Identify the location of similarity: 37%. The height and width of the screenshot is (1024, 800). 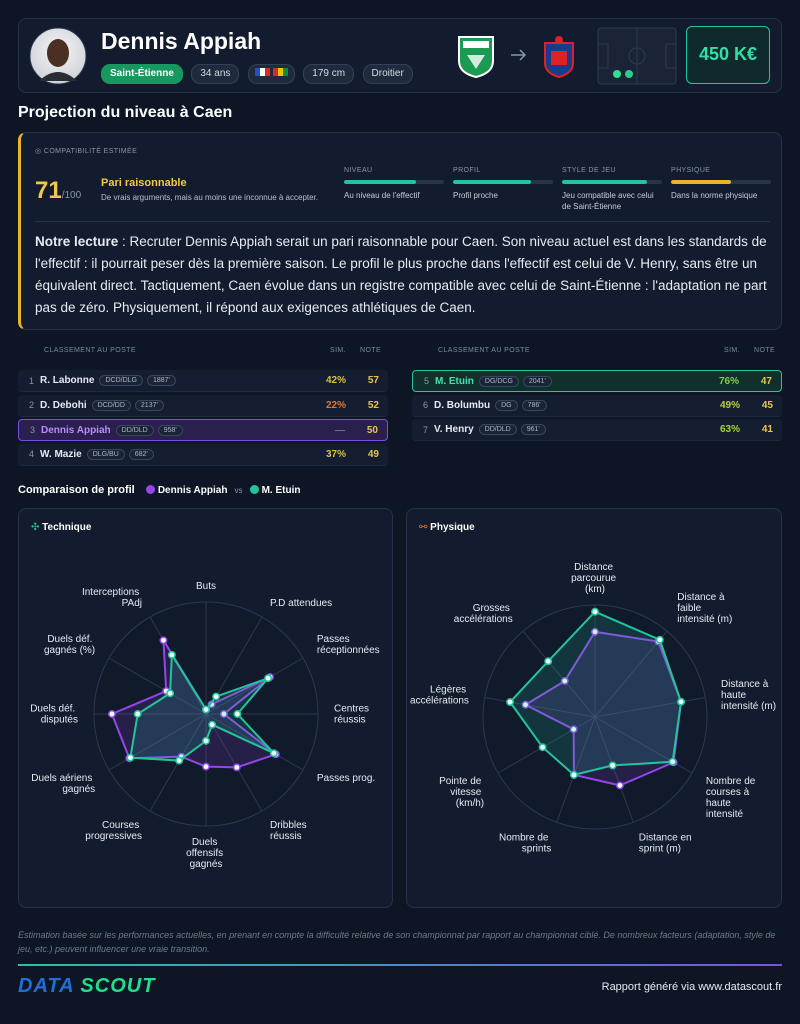
(335, 454).